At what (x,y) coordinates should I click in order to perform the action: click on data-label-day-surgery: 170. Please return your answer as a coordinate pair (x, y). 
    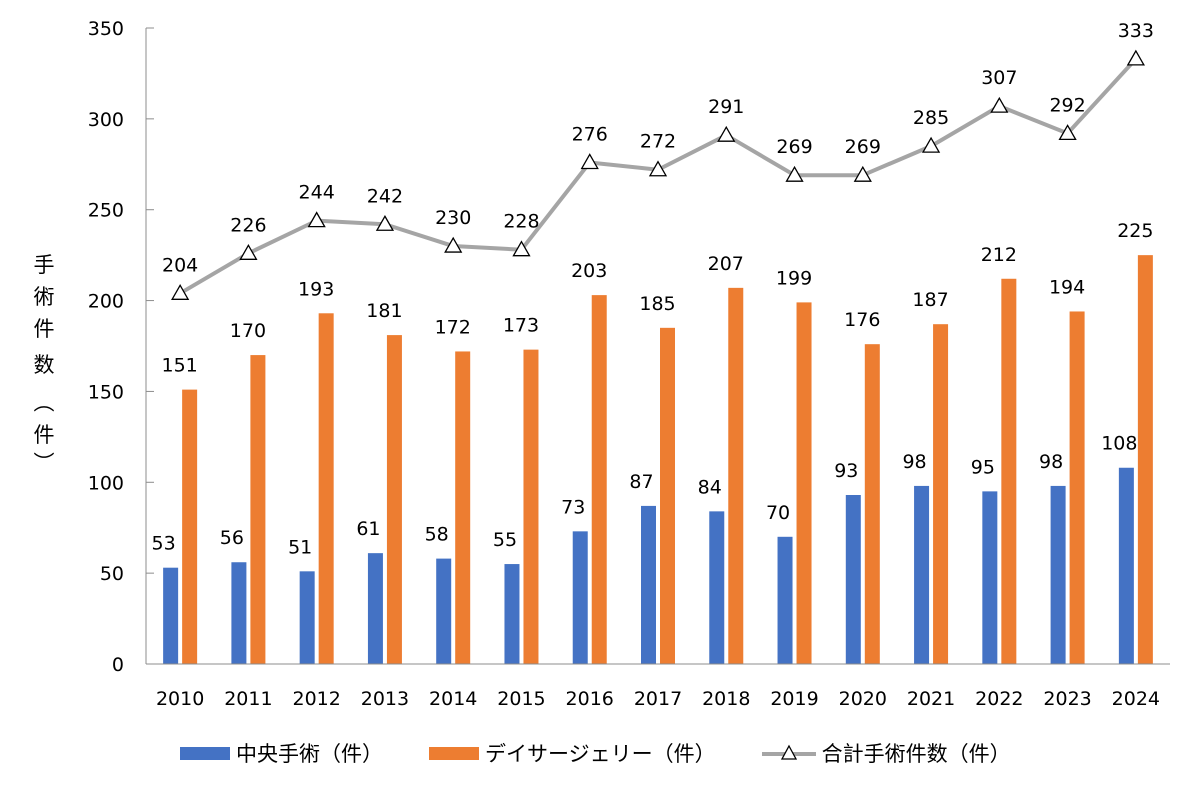
    Looking at the image, I should click on (248, 331).